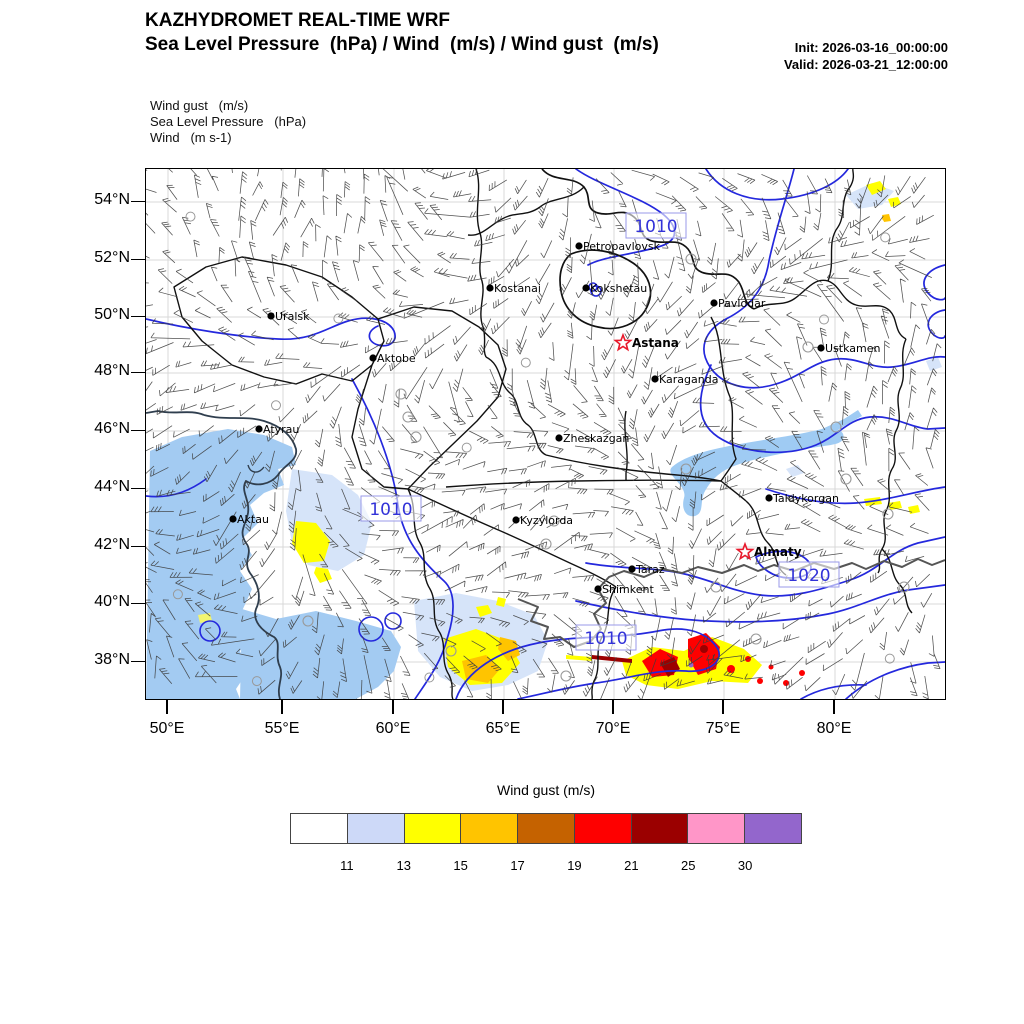 This screenshot has height=1024, width=1024. What do you see at coordinates (517, 288) in the screenshot?
I see `city-label: Kostanai` at bounding box center [517, 288].